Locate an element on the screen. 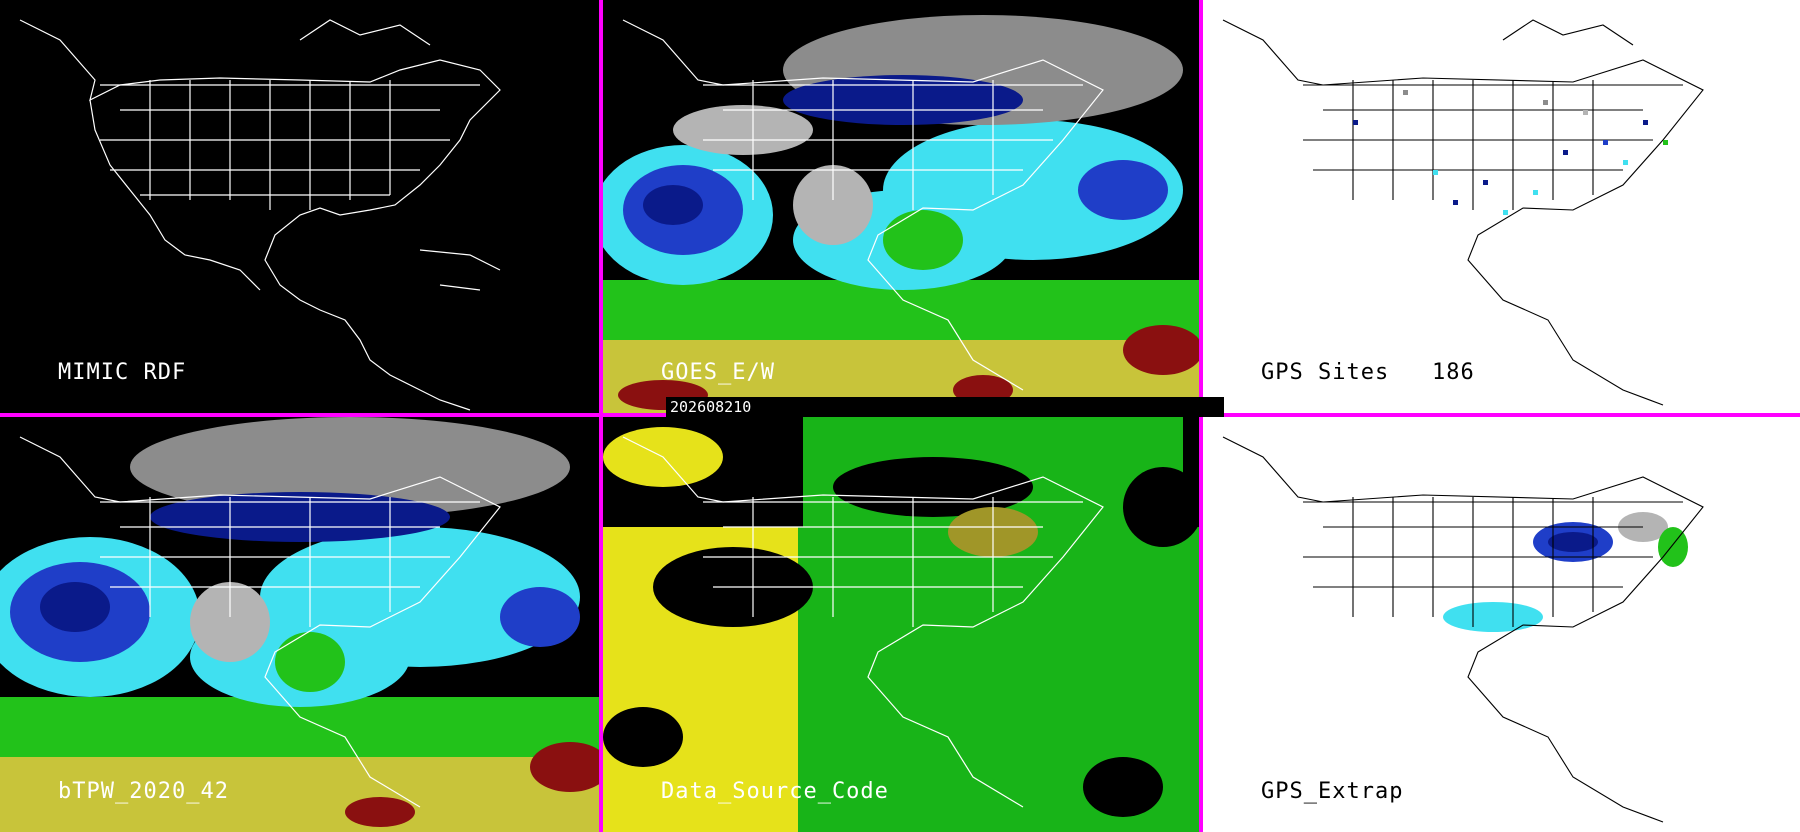  panel-label-mimic: MIMIC RDF is located at coordinates (122, 372).